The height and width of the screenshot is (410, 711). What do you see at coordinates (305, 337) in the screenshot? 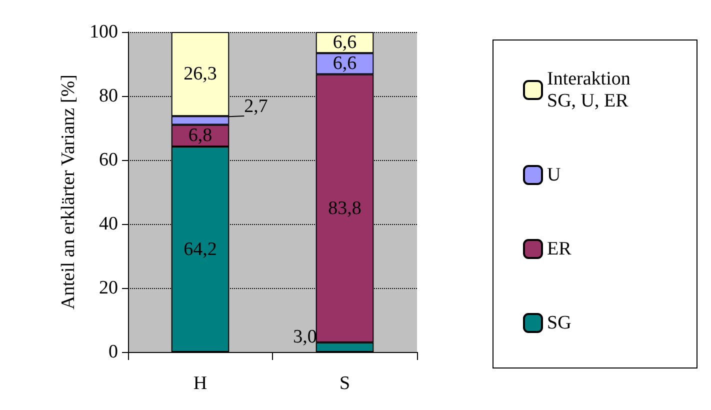
I see `data-label: 3,0` at bounding box center [305, 337].